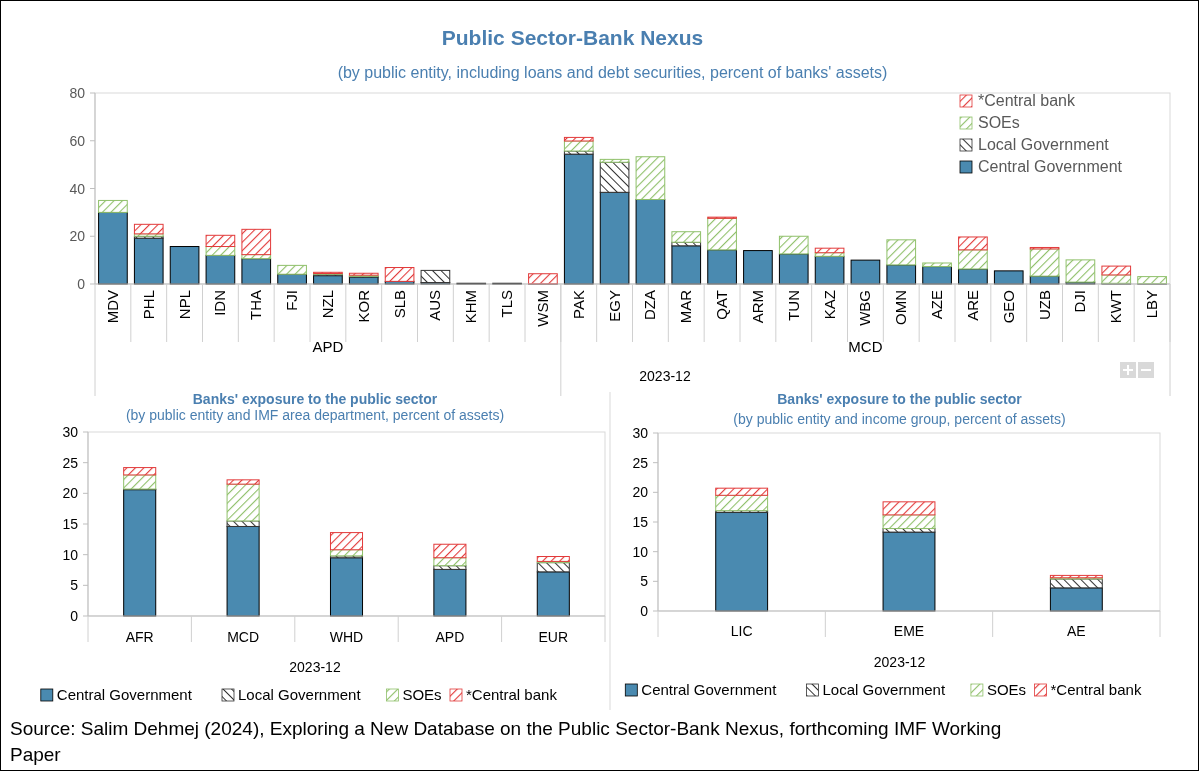 This screenshot has height=771, width=1199. I want to click on x-tick-label: ARM, so click(757, 307).